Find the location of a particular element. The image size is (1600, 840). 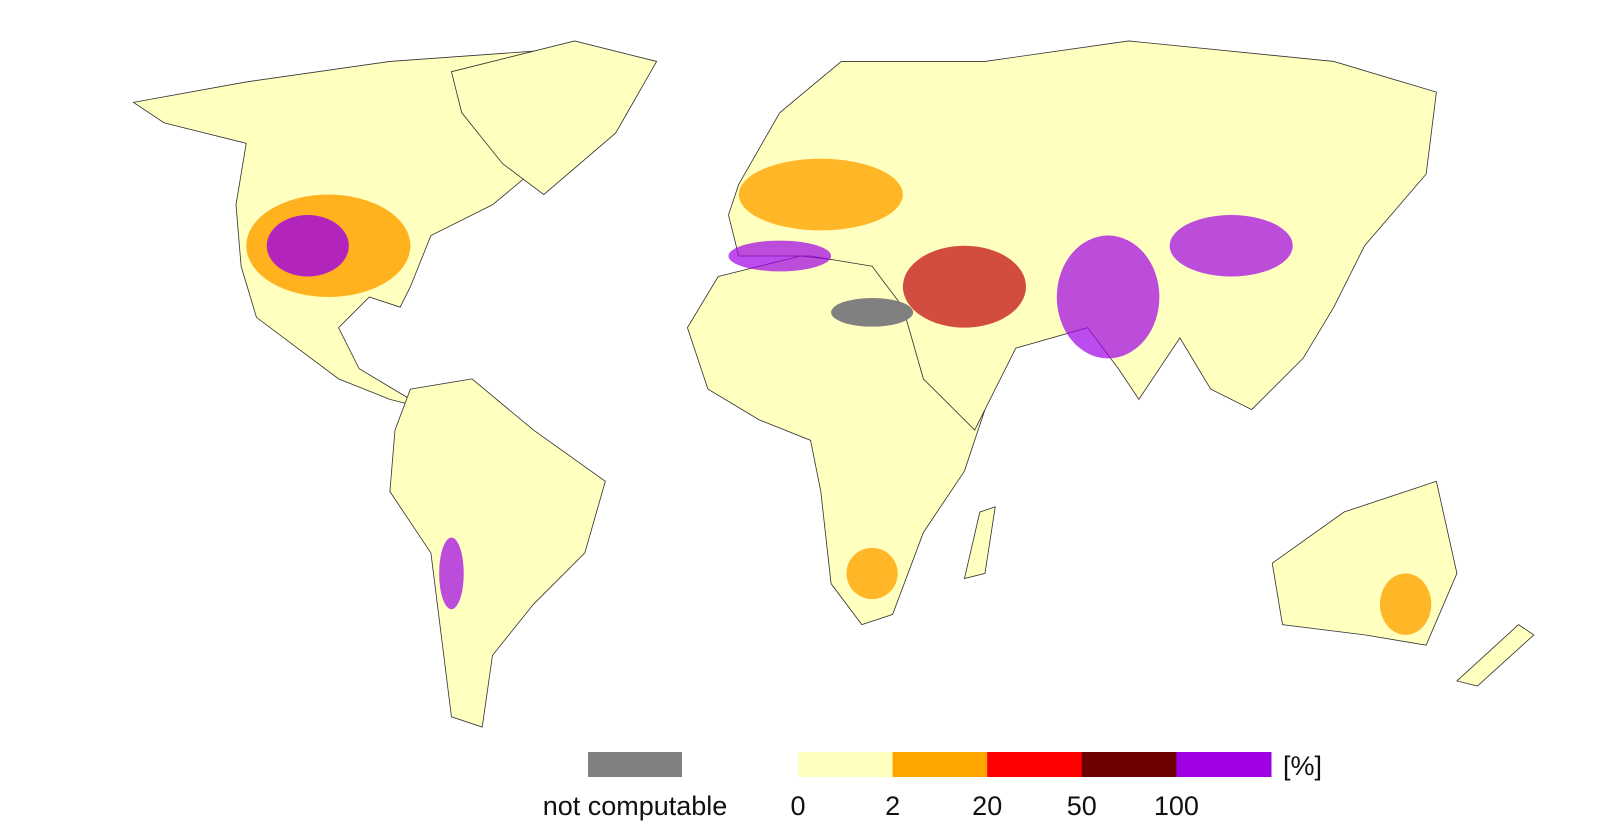

class-tick-label: 100 is located at coordinates (1176, 806).